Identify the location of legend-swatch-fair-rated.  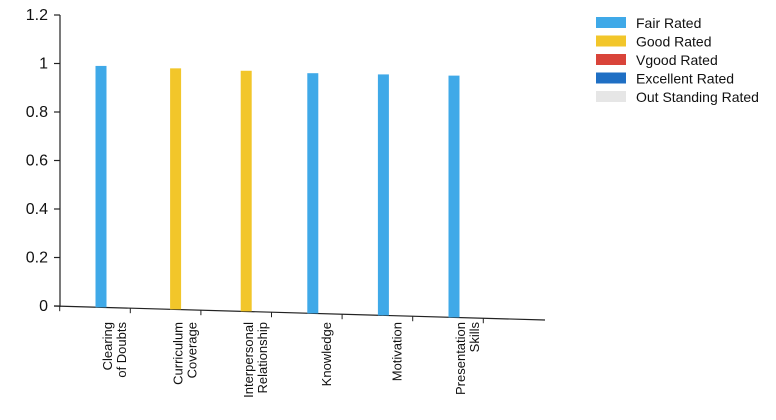
(611, 22).